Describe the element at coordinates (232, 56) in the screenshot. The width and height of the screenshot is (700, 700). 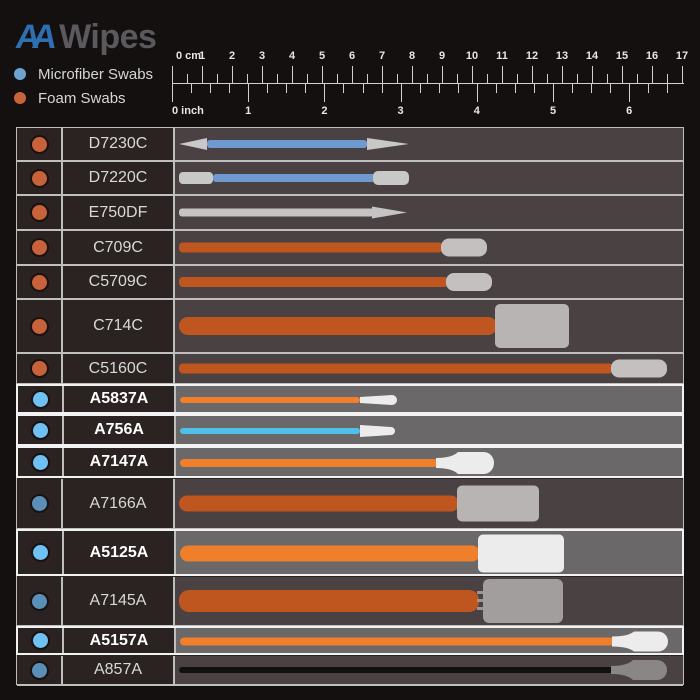
I see `ruler-cm-label: 2` at that location.